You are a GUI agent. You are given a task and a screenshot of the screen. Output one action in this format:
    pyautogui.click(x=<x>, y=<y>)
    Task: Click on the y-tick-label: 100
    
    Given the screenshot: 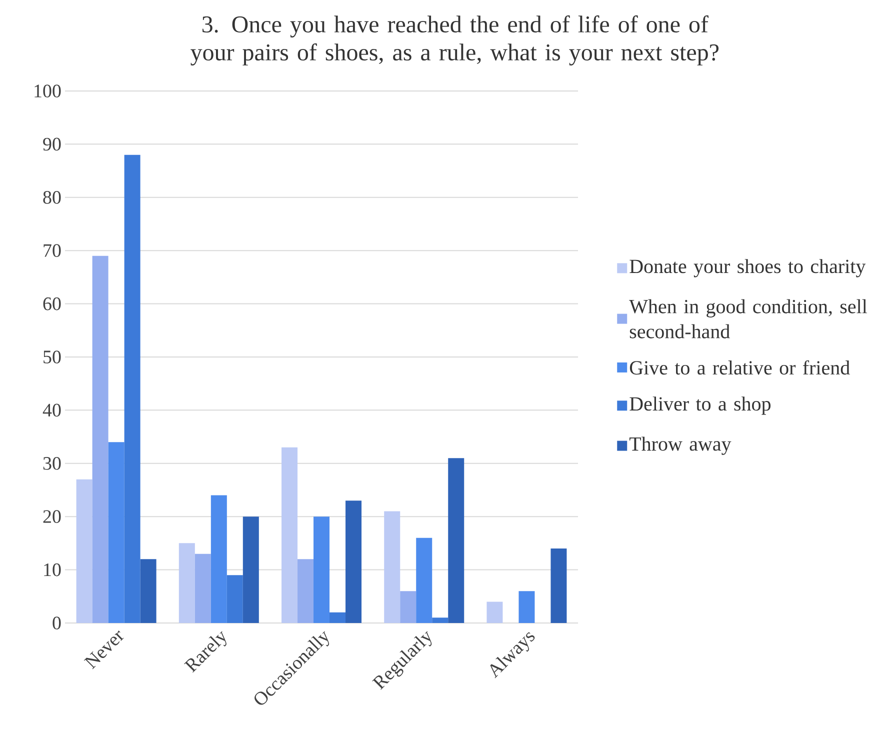 What is the action you would take?
    pyautogui.click(x=47, y=91)
    